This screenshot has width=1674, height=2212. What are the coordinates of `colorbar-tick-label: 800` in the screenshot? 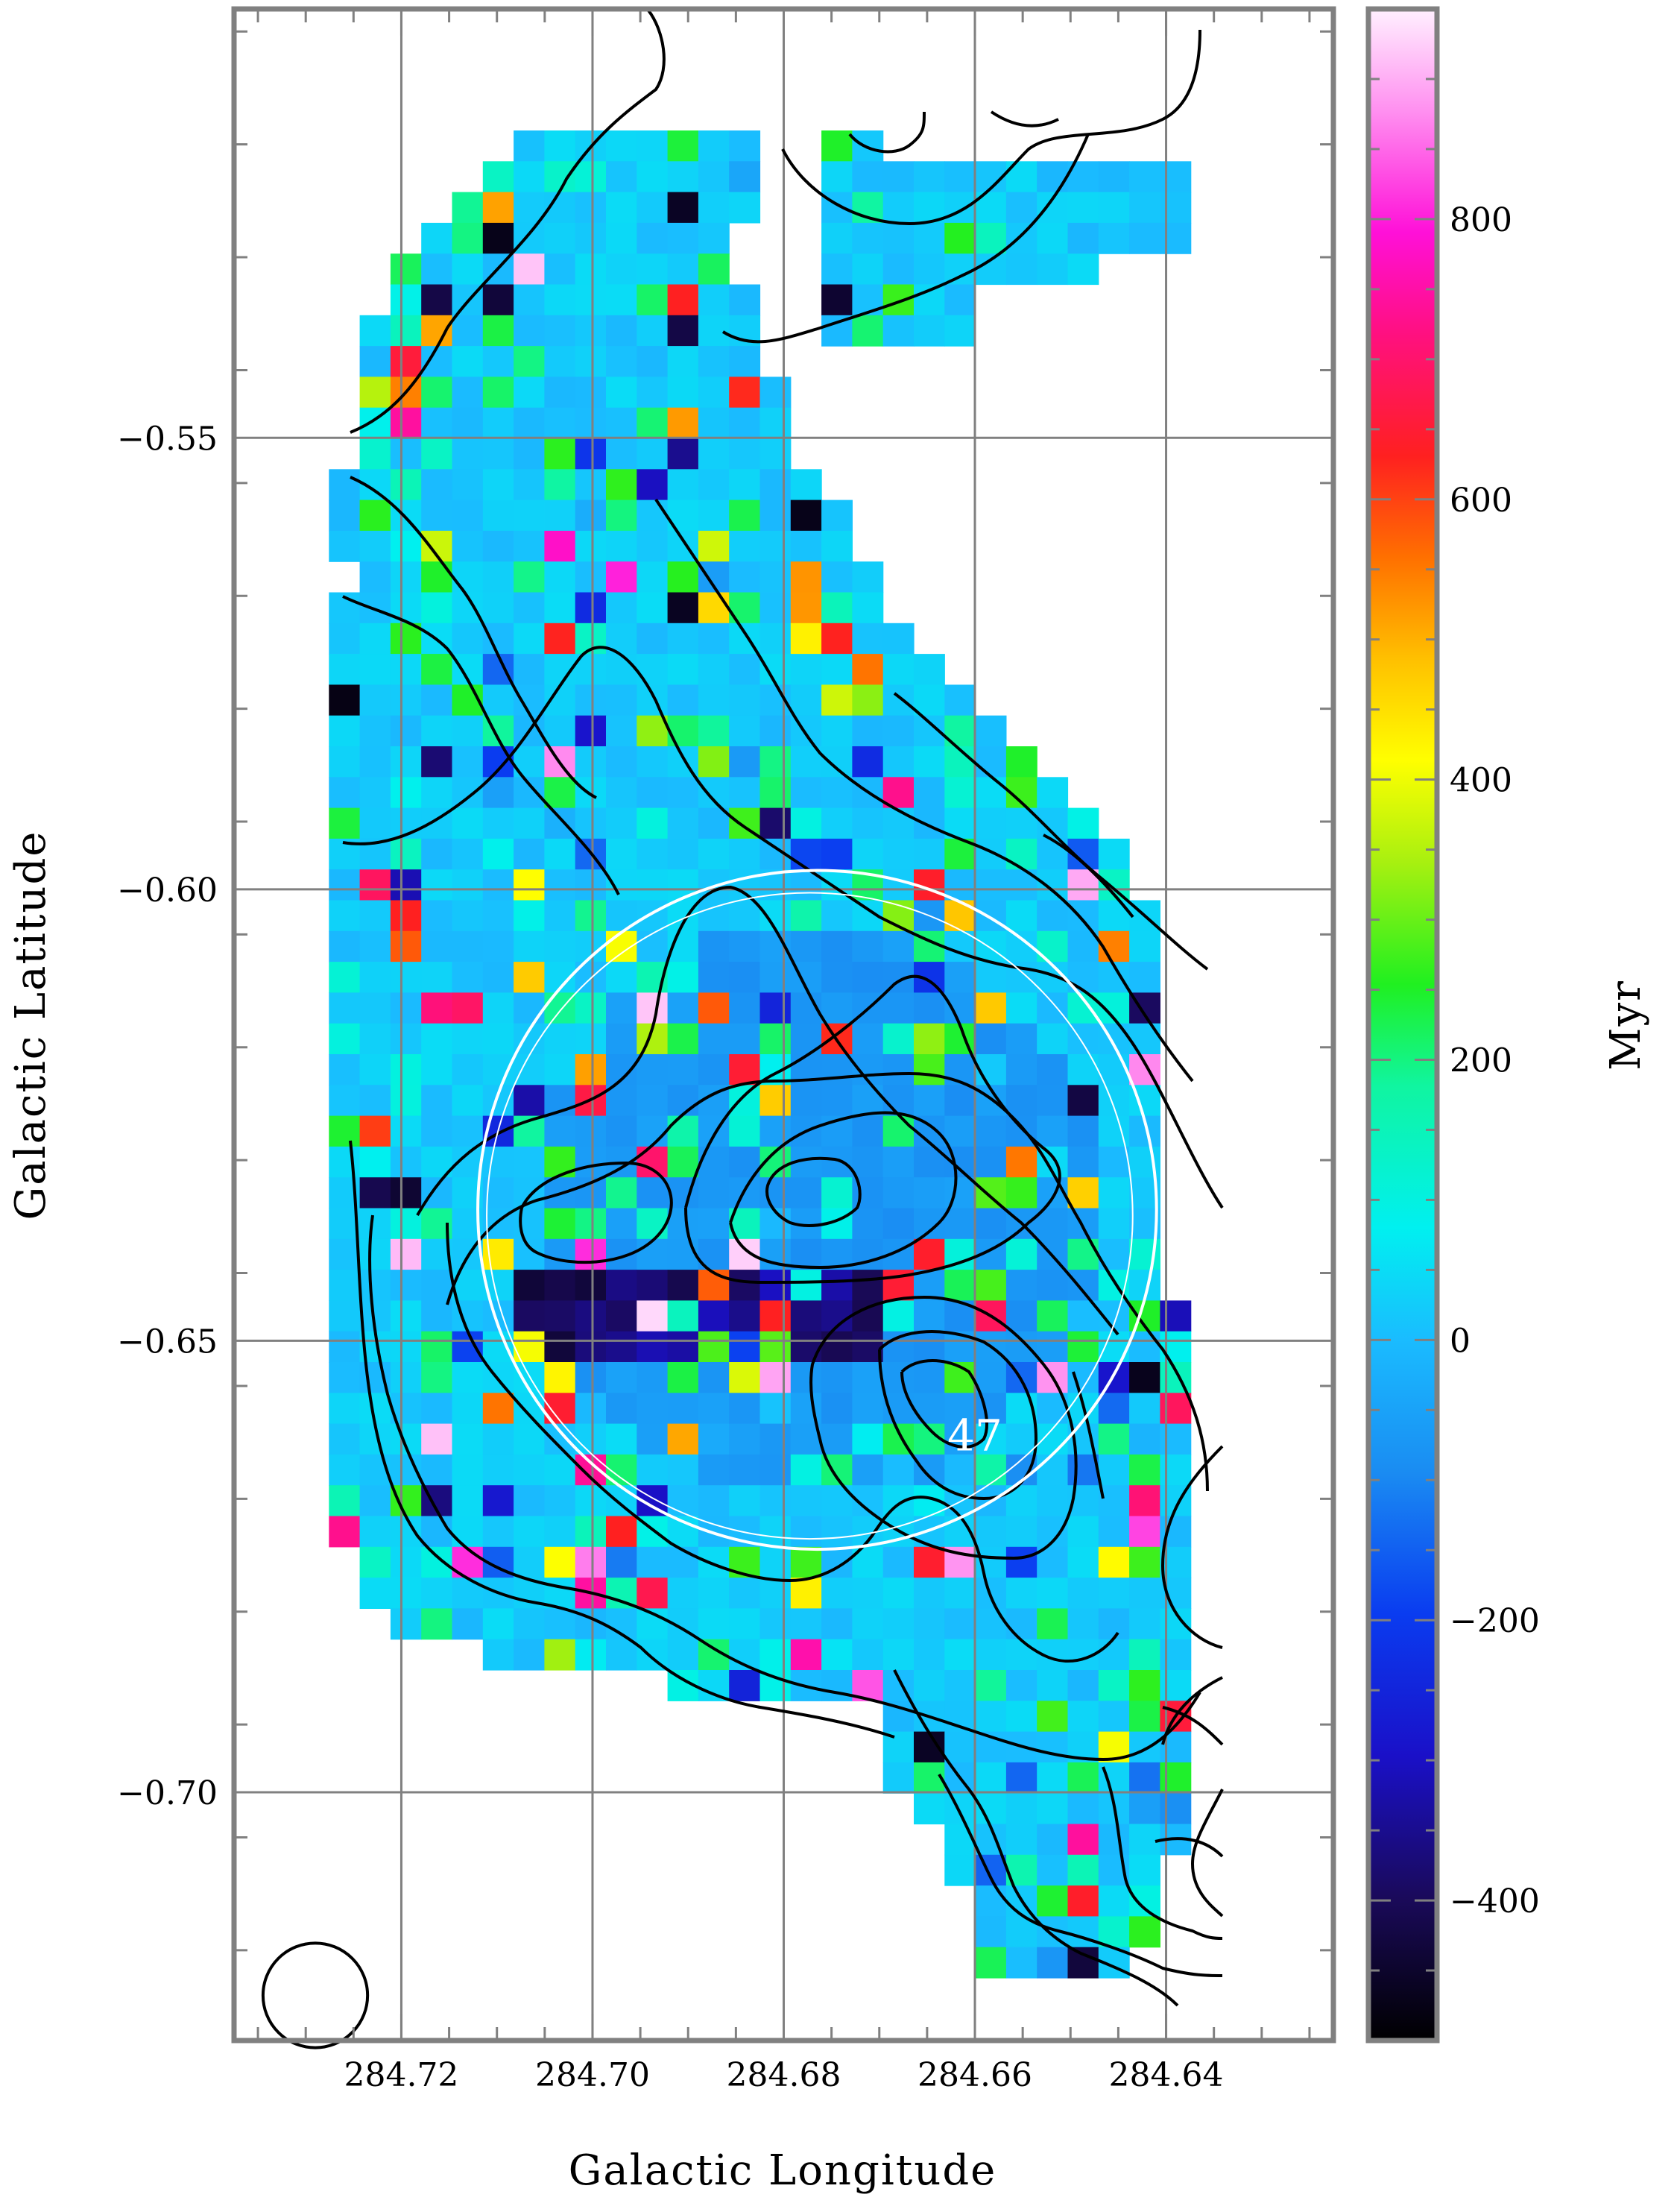 It's located at (1481, 220).